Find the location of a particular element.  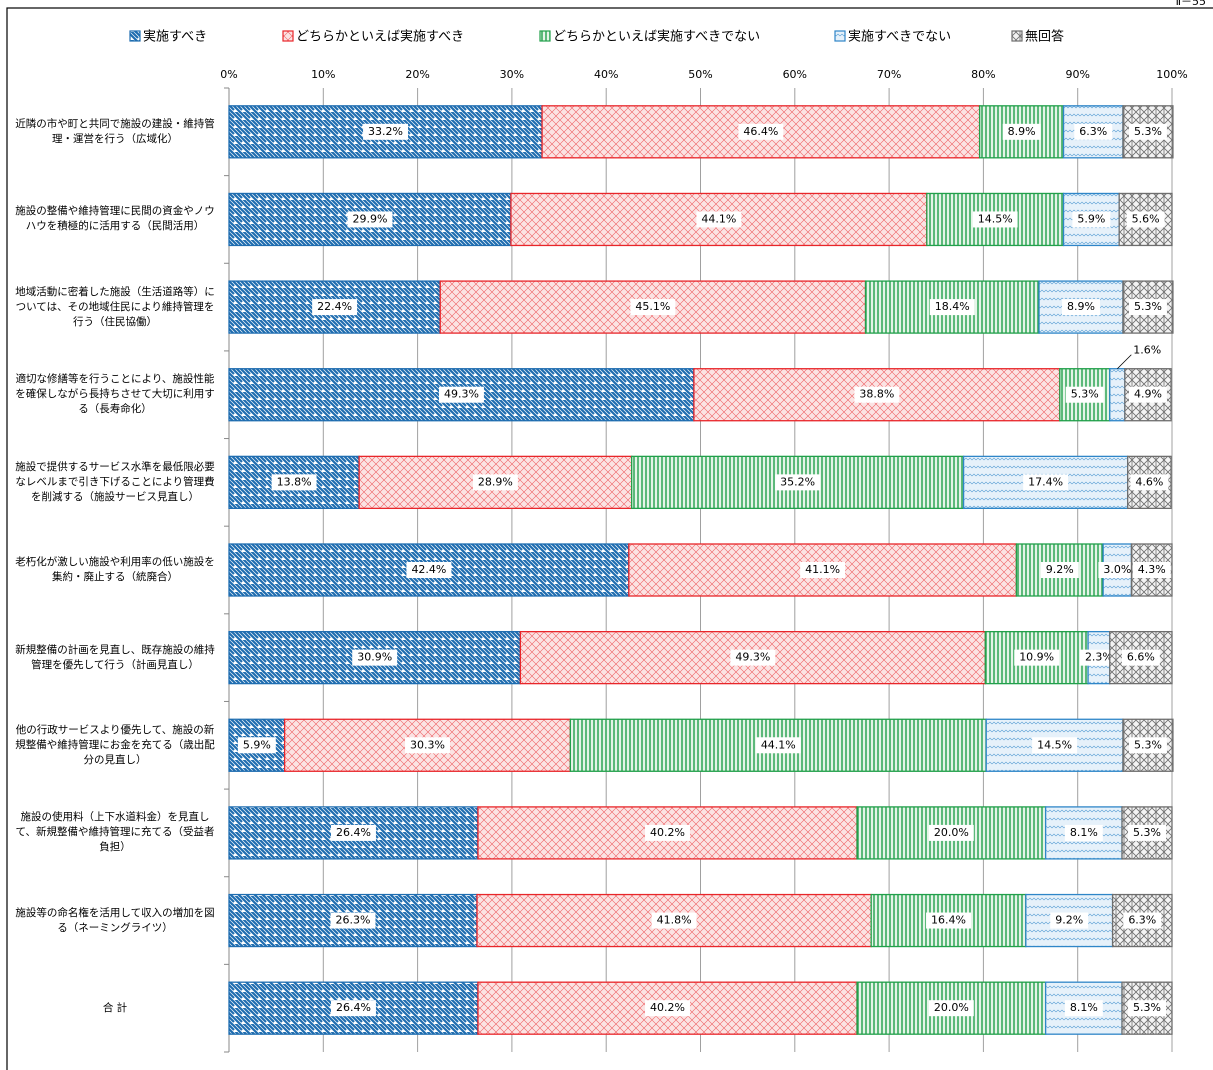

value-label: 18.4% is located at coordinates (952, 306).